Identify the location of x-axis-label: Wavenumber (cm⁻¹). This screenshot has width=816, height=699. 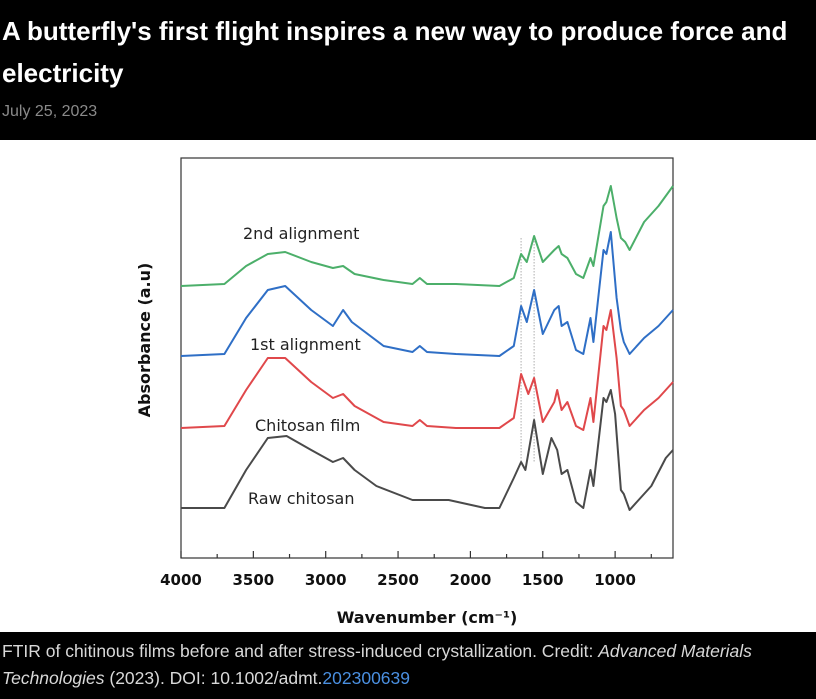
(427, 617).